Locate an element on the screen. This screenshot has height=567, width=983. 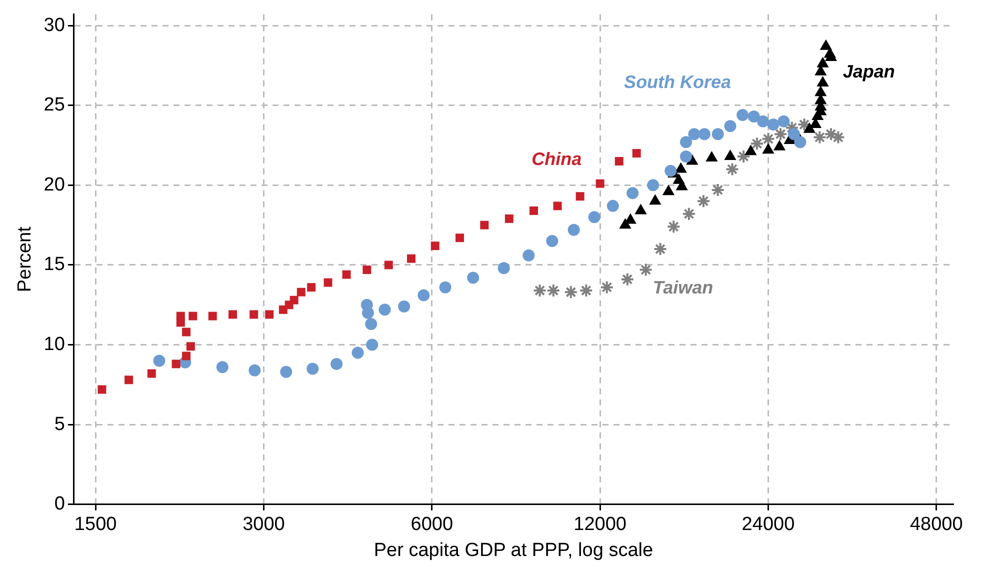
y-tick-label: 15 is located at coordinates (54, 265).